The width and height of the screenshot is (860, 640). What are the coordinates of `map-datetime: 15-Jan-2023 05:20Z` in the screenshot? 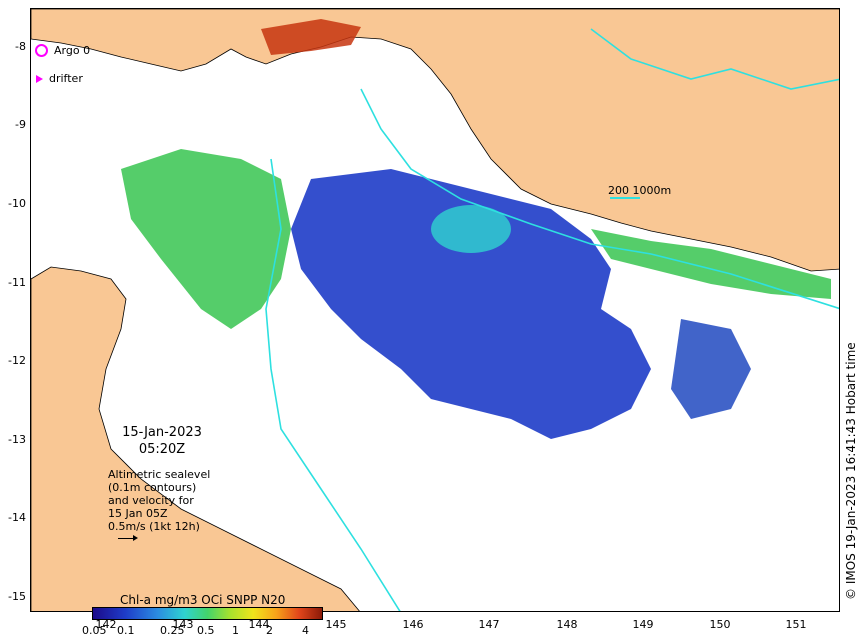 It's located at (162, 441).